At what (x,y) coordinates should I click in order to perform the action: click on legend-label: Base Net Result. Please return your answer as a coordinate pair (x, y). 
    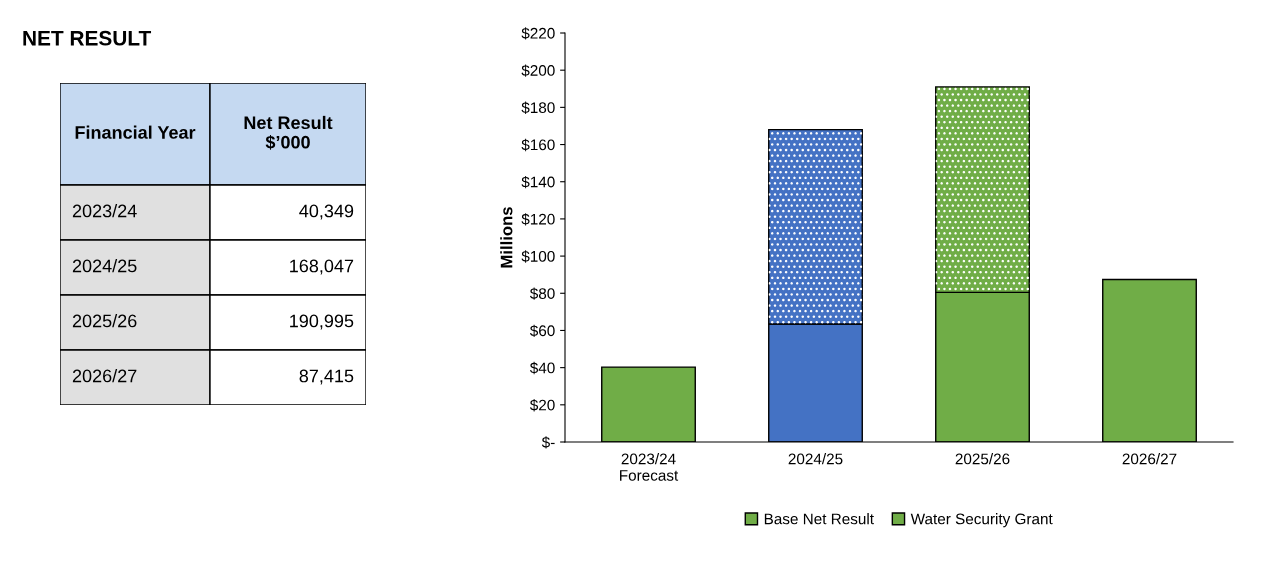
    Looking at the image, I should click on (819, 519).